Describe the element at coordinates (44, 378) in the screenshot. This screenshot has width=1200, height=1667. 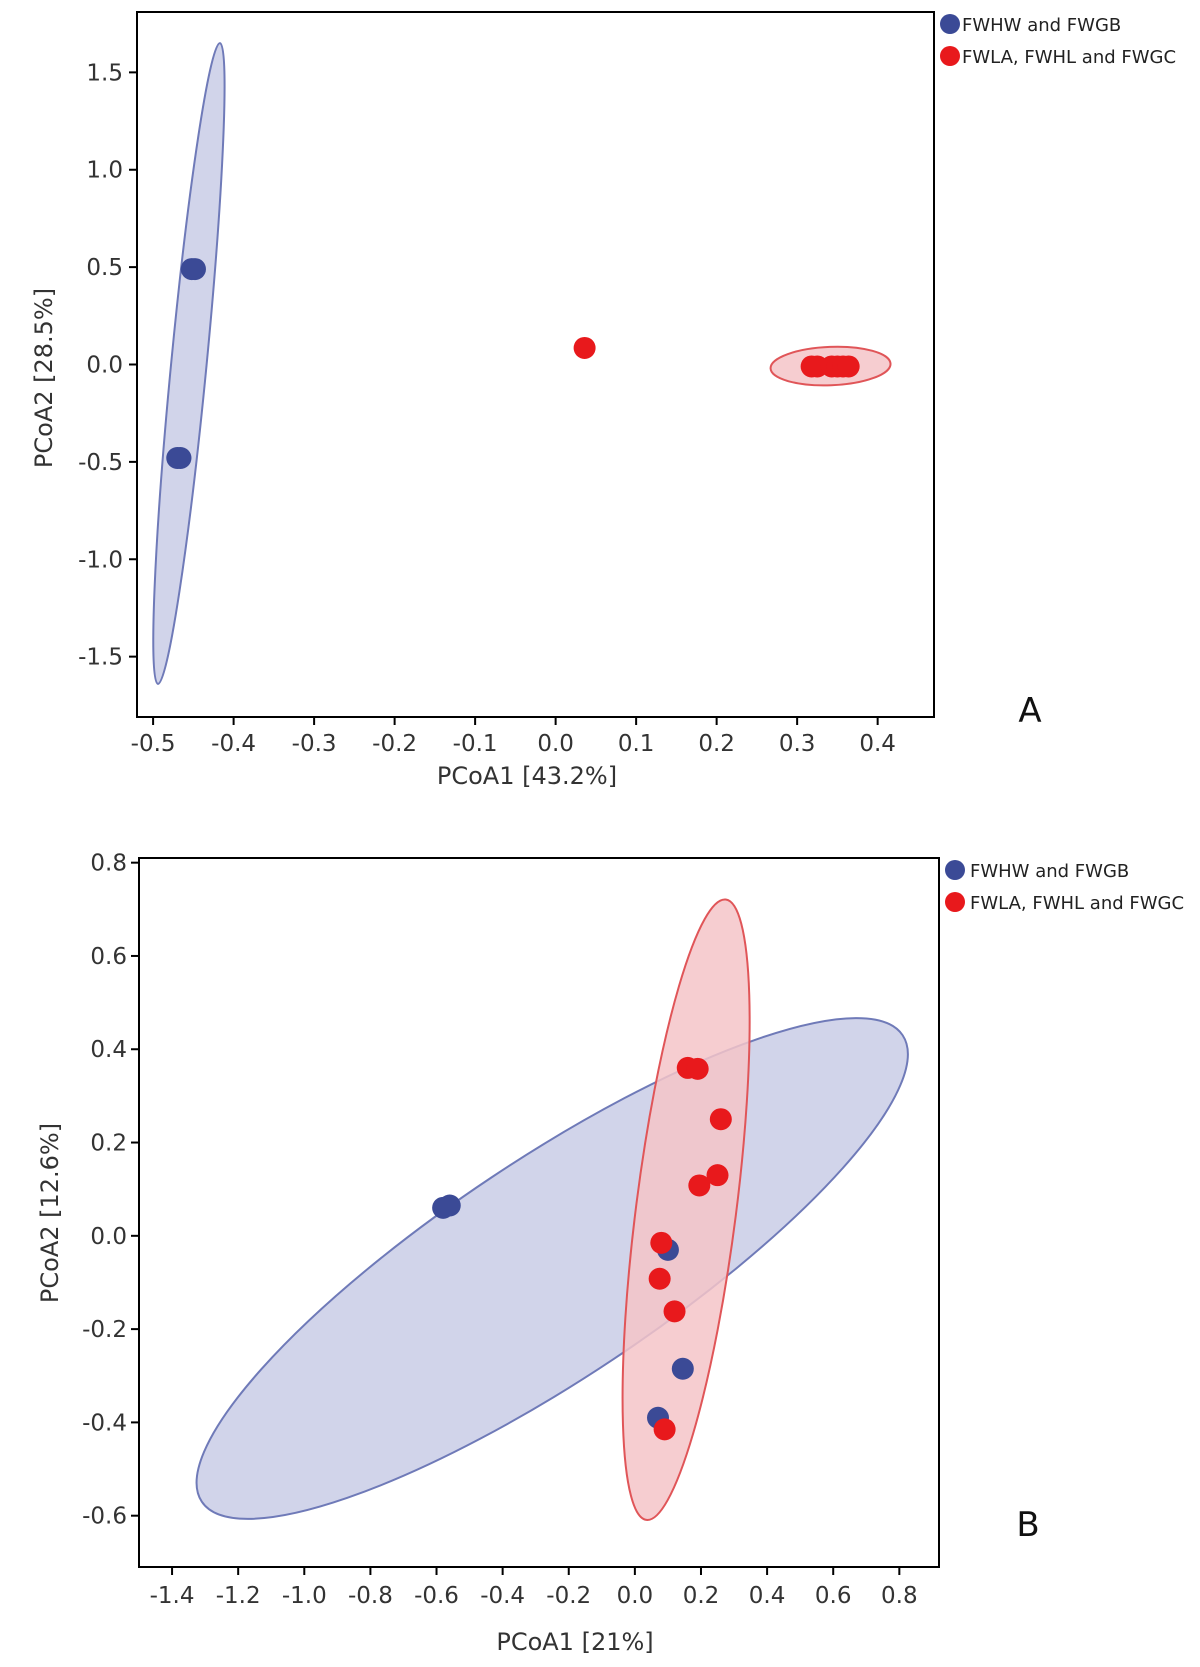
I see `panel-a-y-axis-title: PCoA2 [28.5%]` at that location.